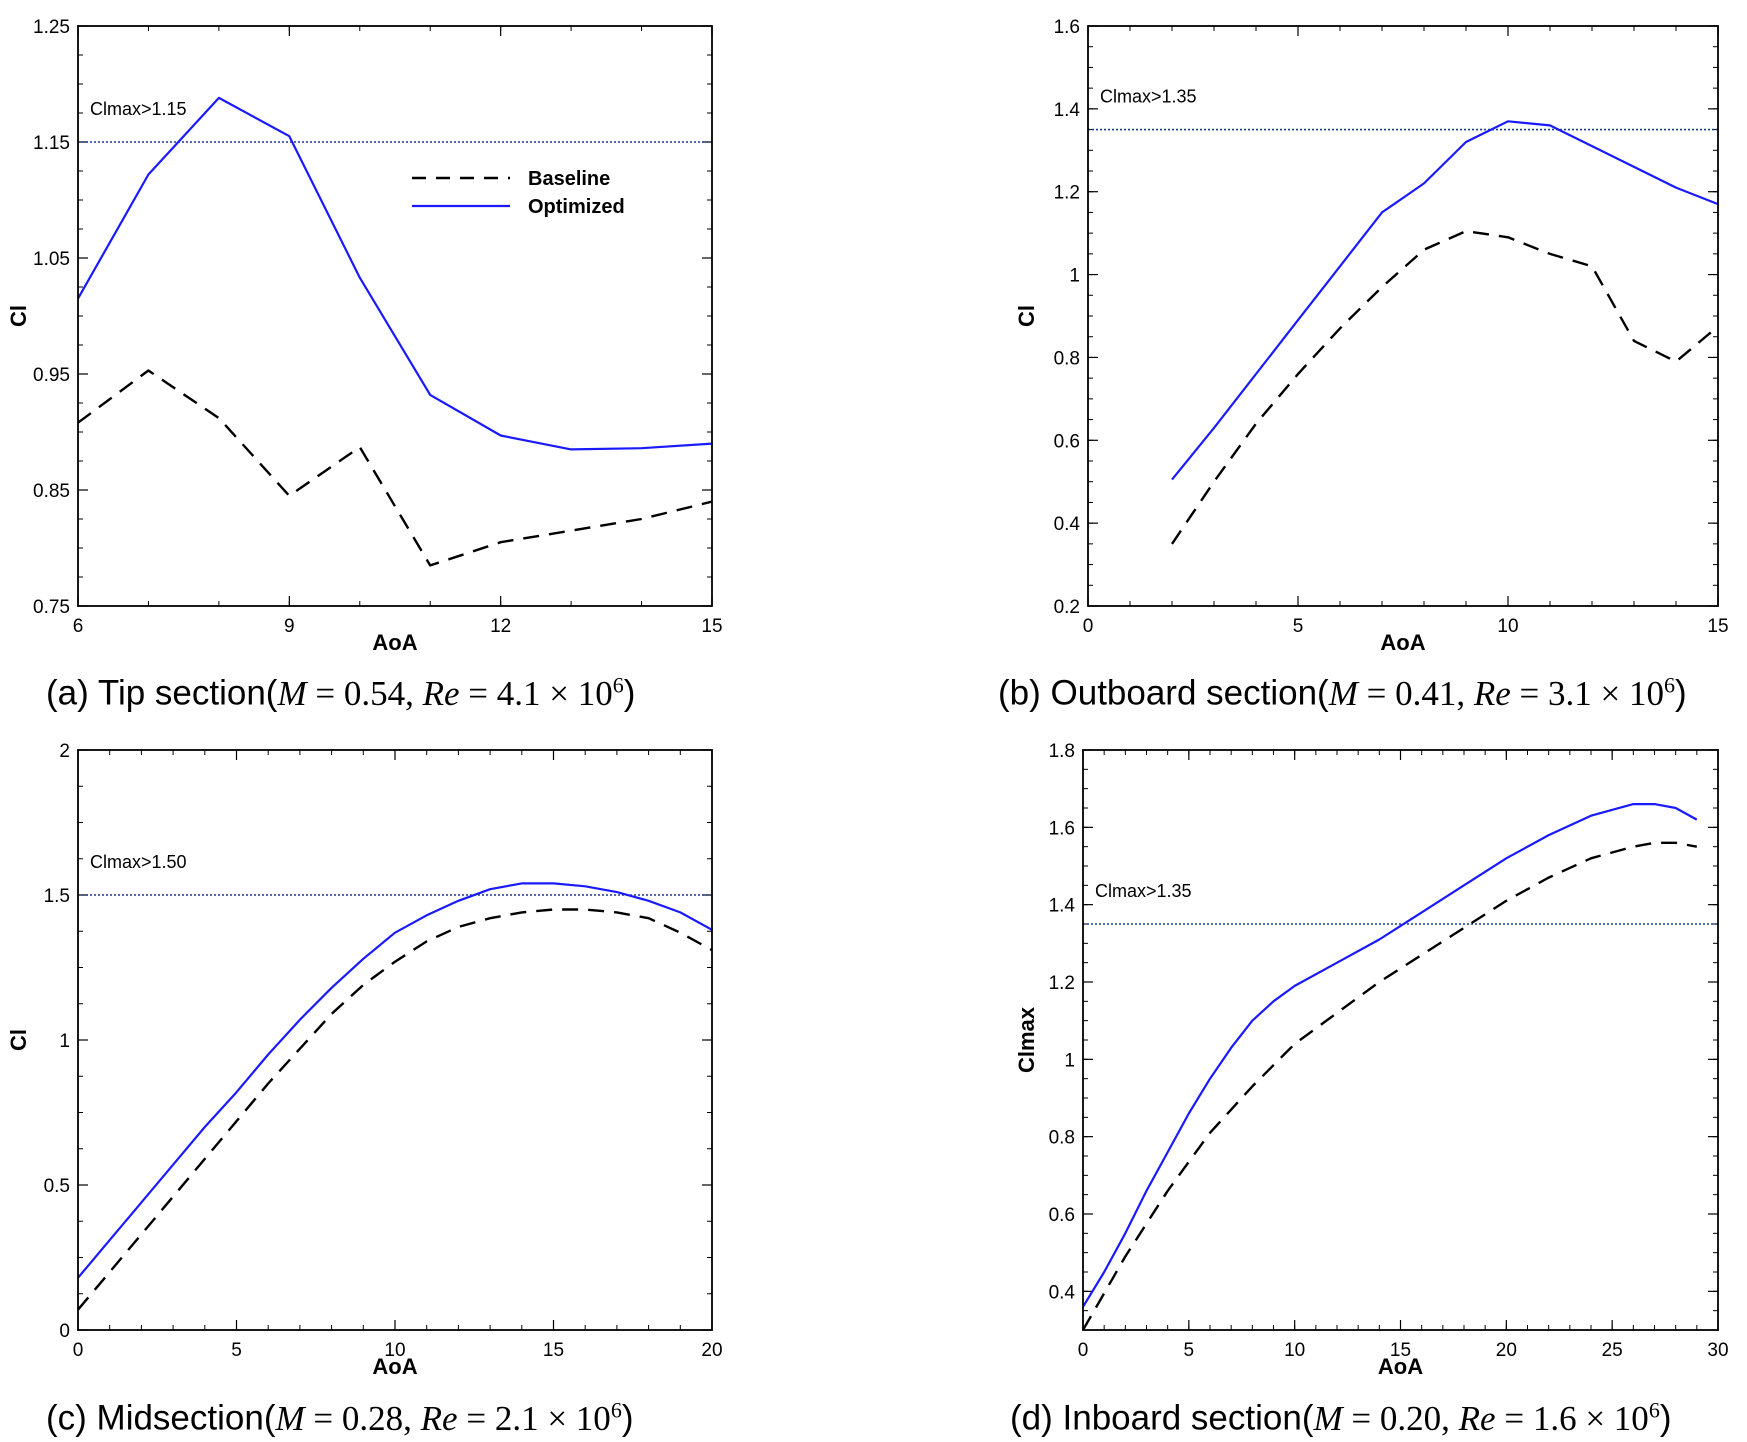 This screenshot has height=1442, width=1747. Describe the element at coordinates (289, 626) in the screenshot. I see `x-tick-label: 9` at that location.